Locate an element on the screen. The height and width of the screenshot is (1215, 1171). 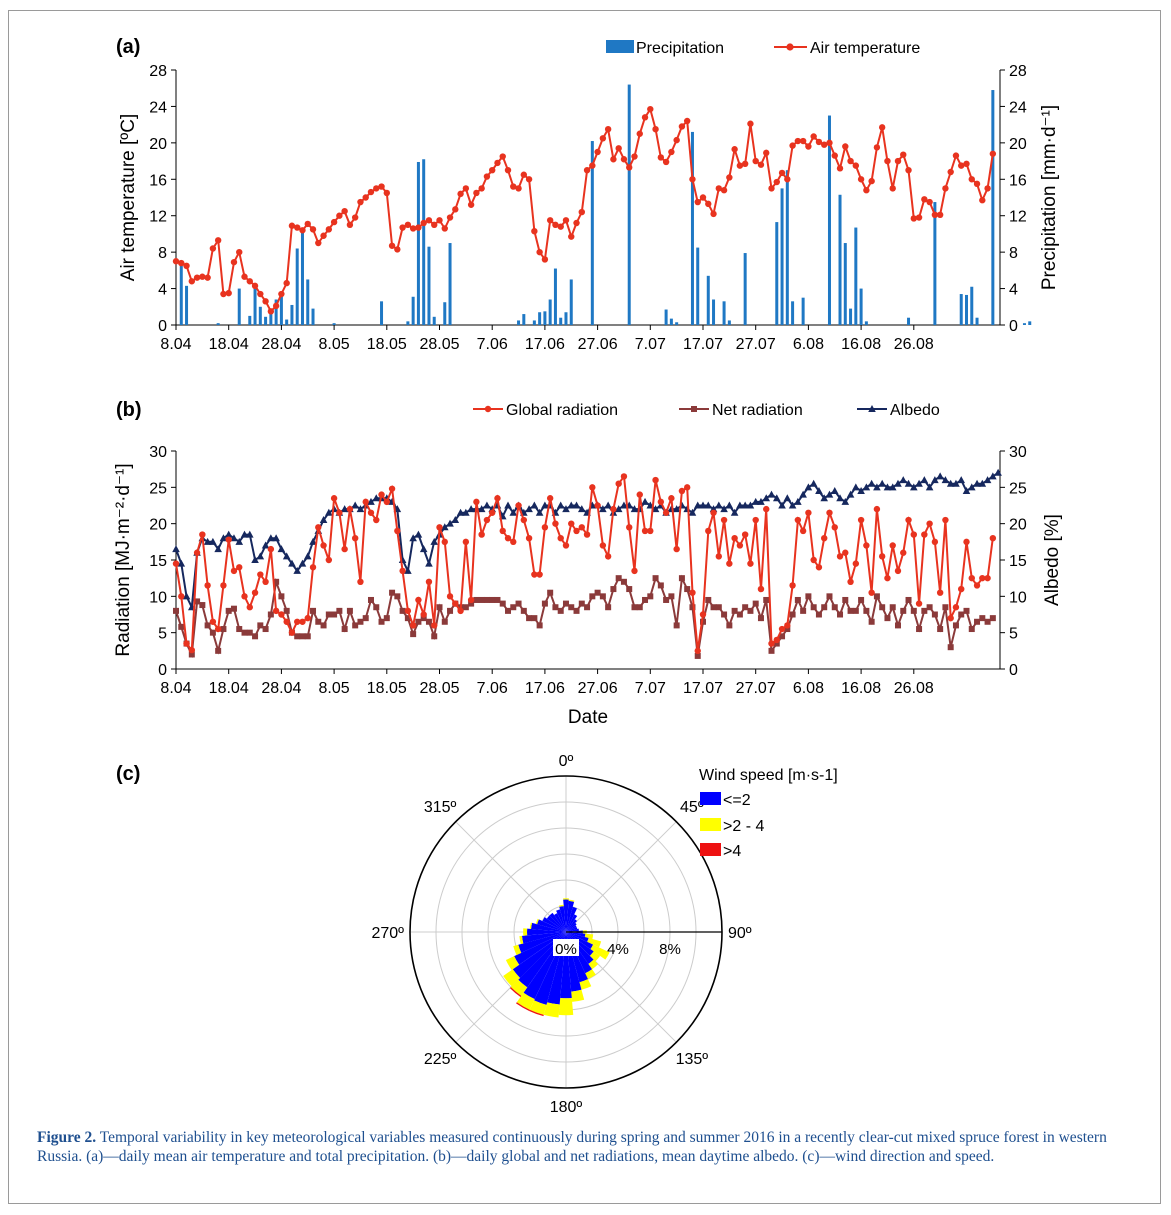
legend-net-radiation-label: Net radiation is located at coordinates (757, 410).